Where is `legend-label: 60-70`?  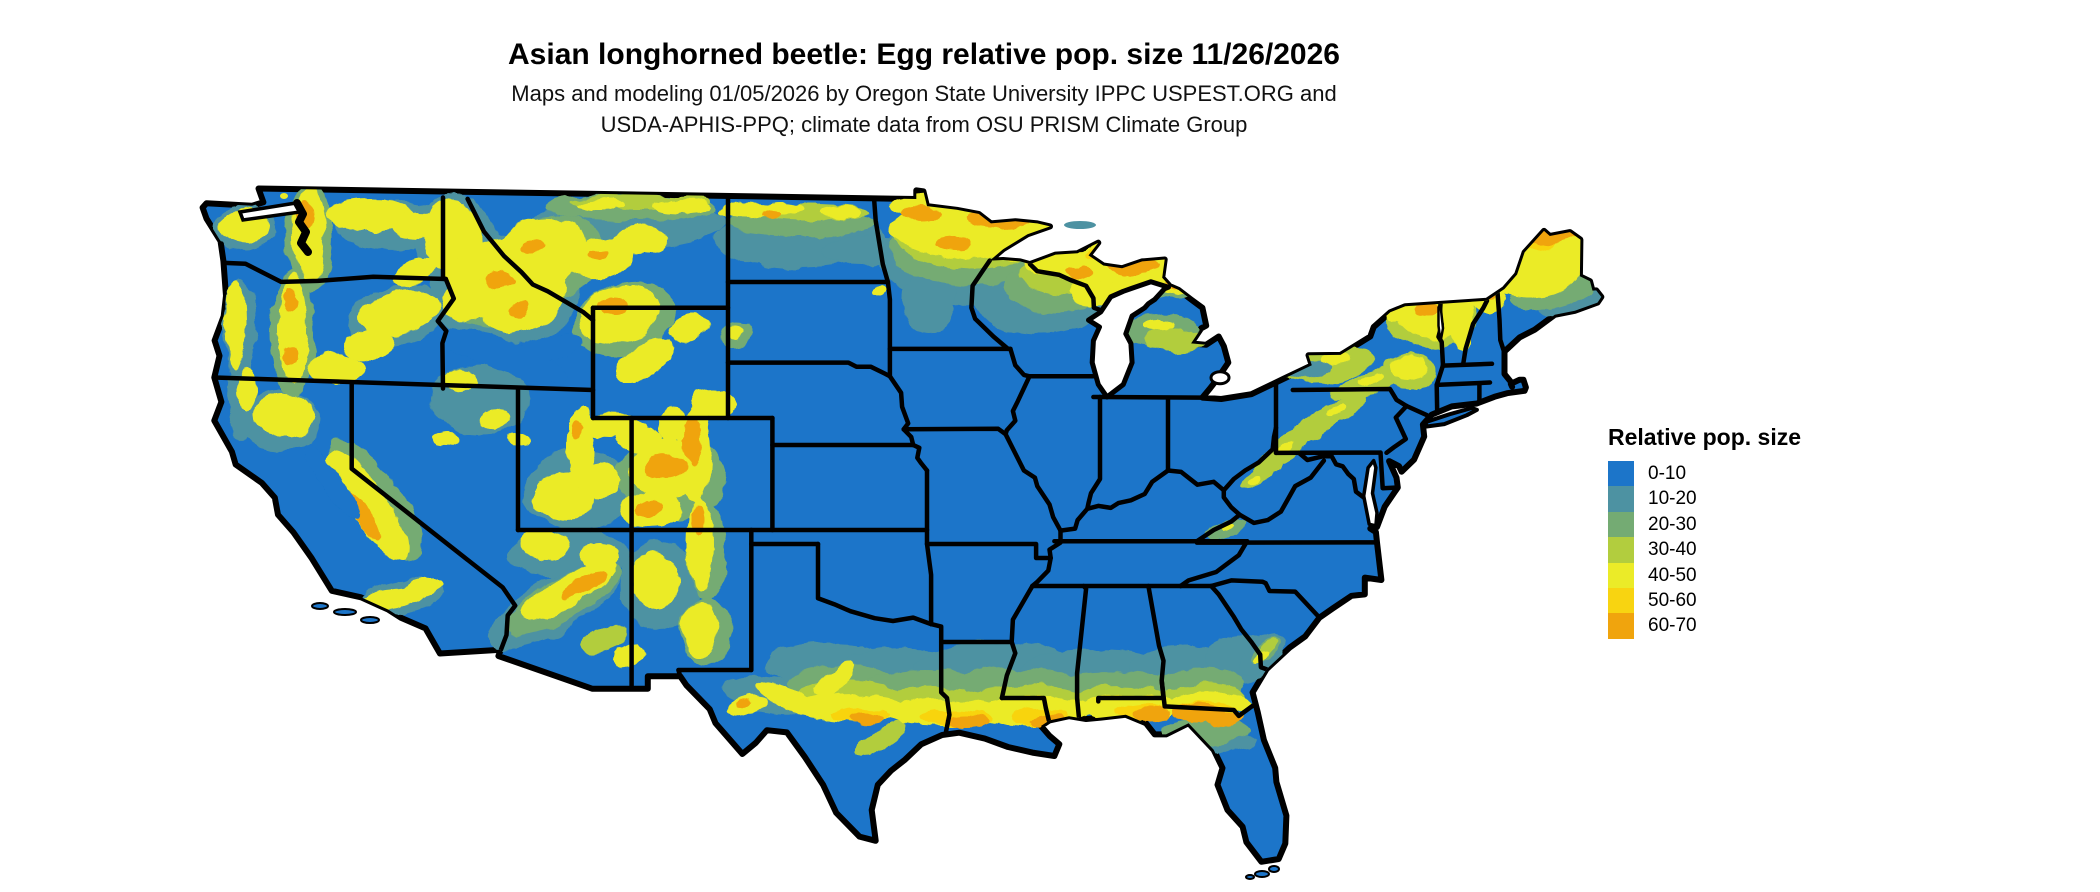 legend-label: 60-70 is located at coordinates (1672, 626).